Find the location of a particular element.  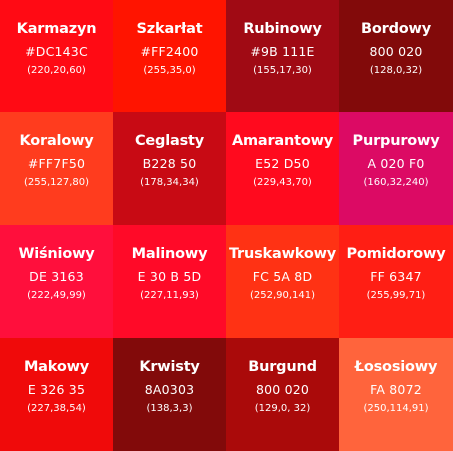

color-name: Karmazyn is located at coordinates (56, 29).